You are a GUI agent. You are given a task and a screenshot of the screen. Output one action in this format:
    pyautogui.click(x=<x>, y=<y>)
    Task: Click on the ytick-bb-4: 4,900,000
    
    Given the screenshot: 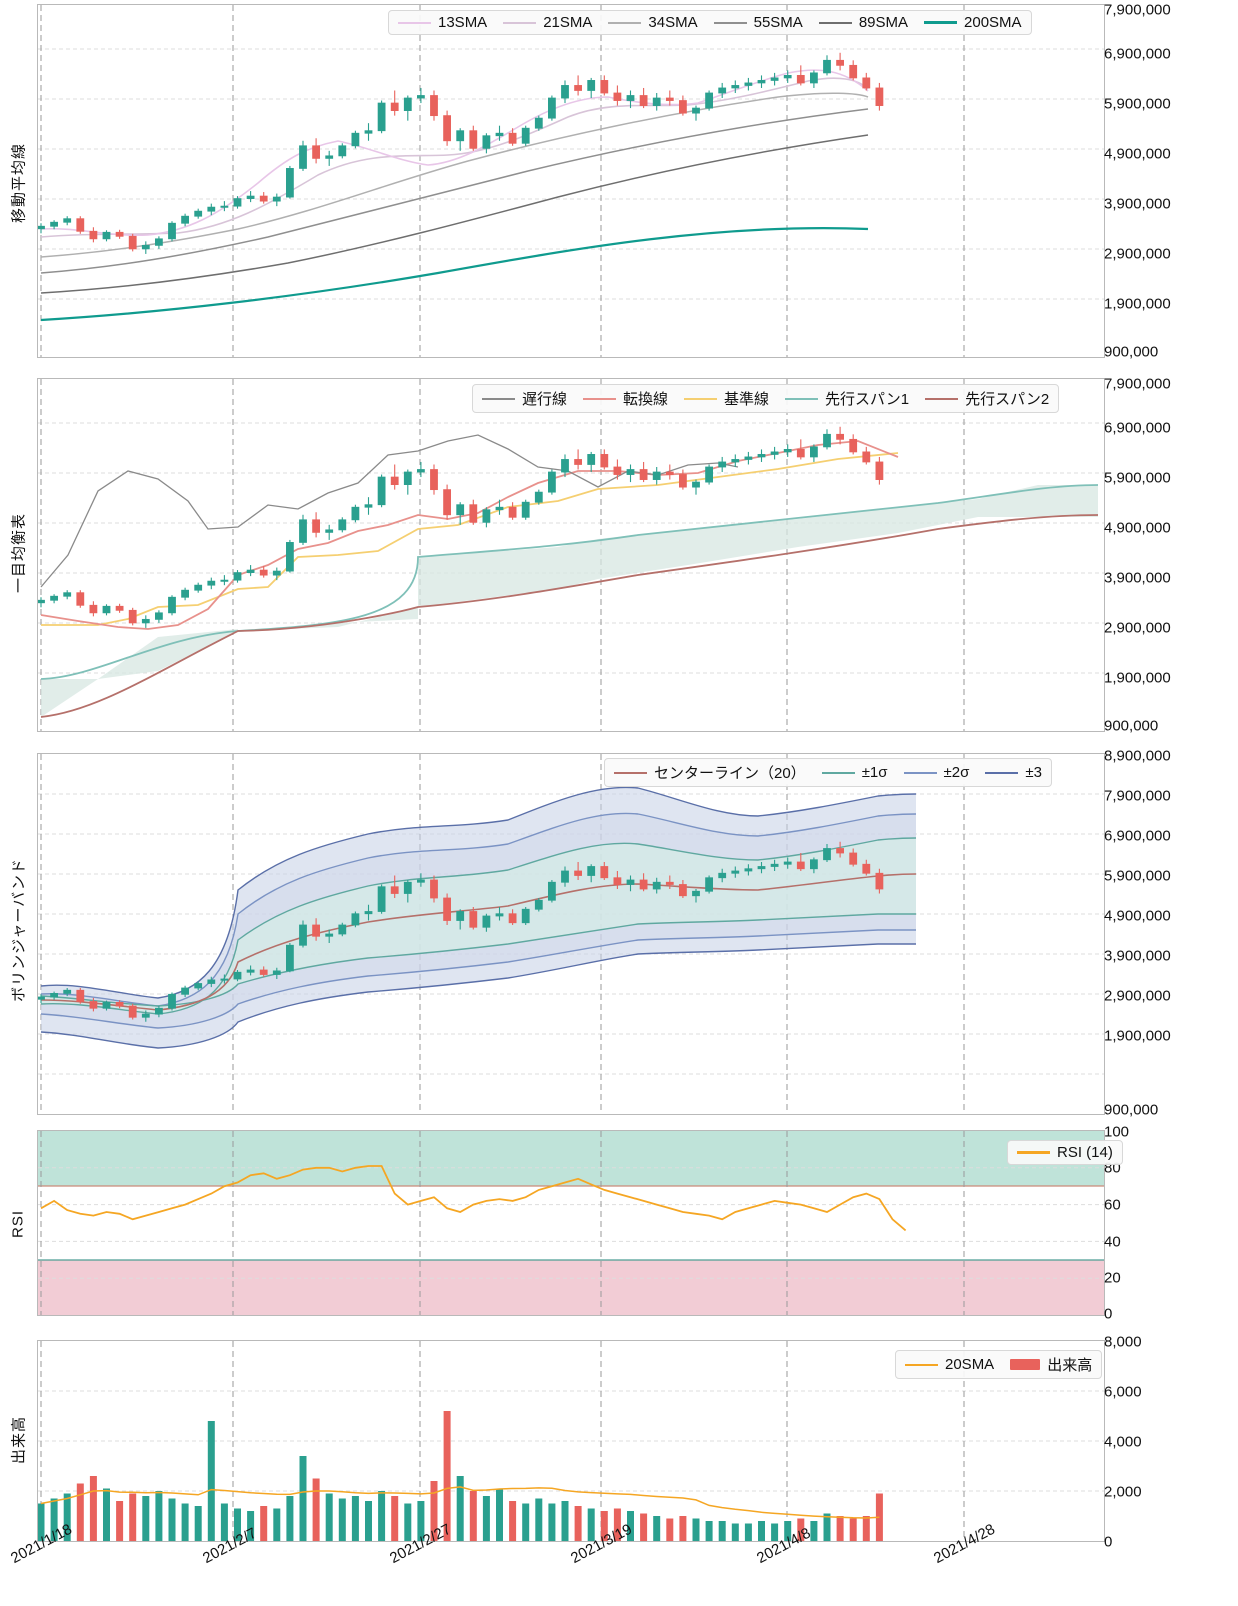 What is the action you would take?
    pyautogui.click(x=1137, y=916)
    